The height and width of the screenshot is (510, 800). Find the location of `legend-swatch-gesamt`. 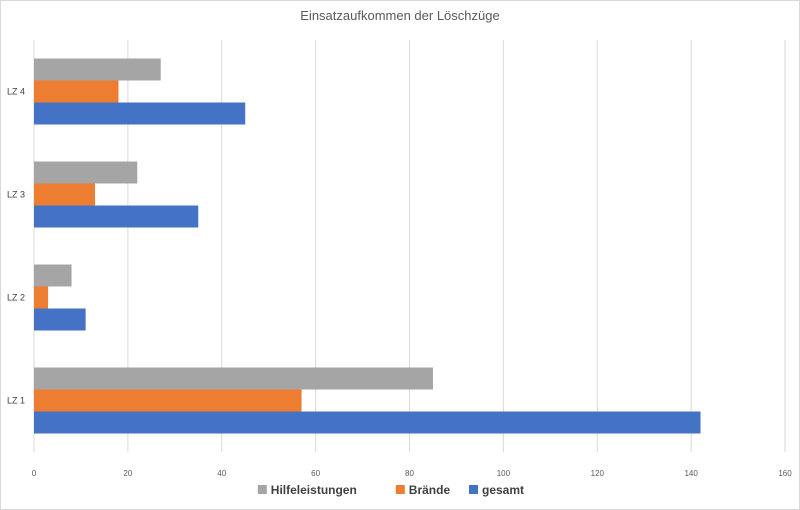

legend-swatch-gesamt is located at coordinates (473, 489).